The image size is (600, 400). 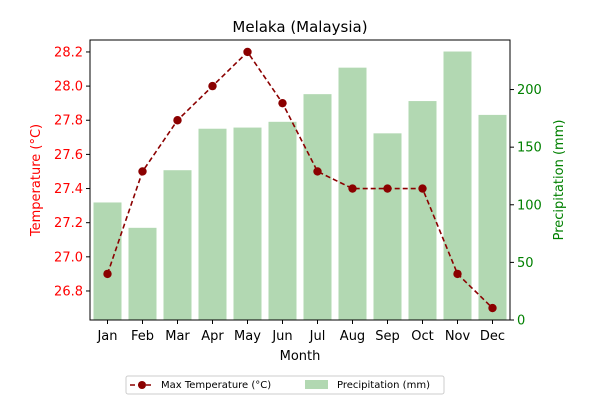 What do you see at coordinates (352, 336) in the screenshot?
I see `x-tick-label: Aug` at bounding box center [352, 336].